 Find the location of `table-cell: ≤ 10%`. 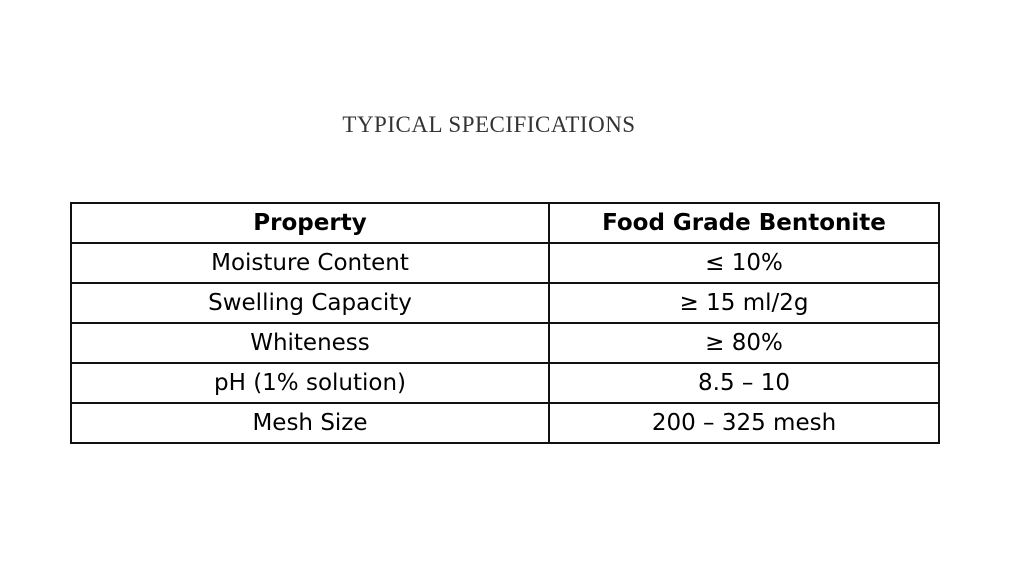

table-cell: ≤ 10% is located at coordinates (744, 263).